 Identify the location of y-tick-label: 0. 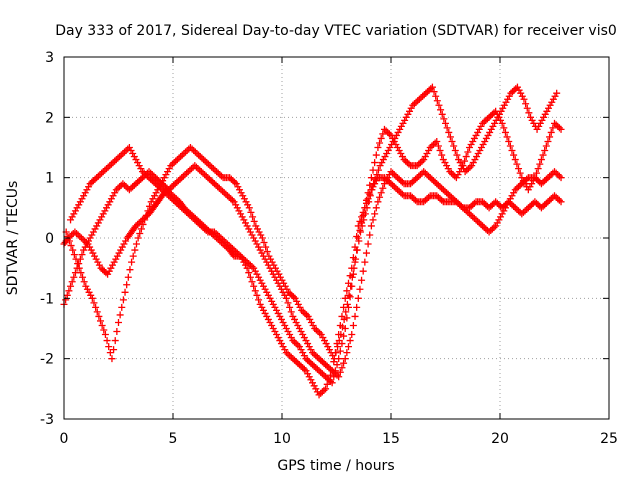
(49, 239).